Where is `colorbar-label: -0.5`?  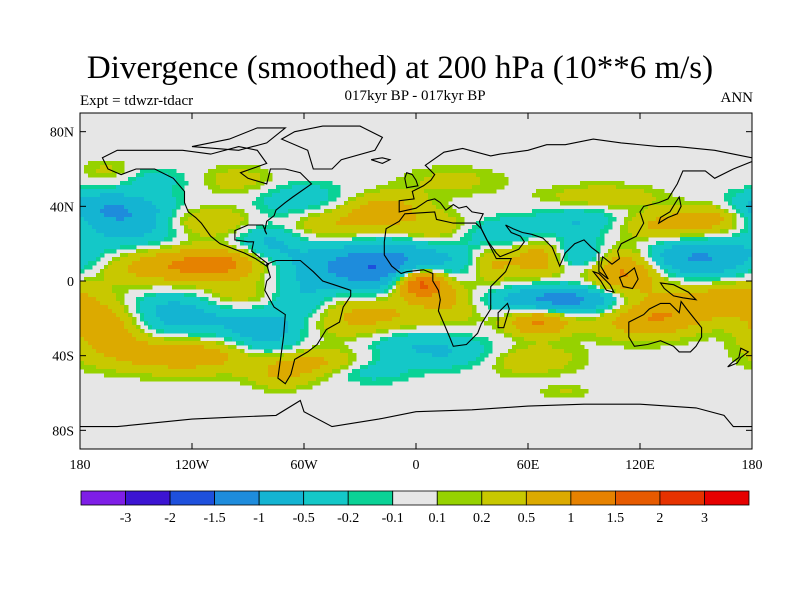
colorbar-label: -0.5 is located at coordinates (304, 518).